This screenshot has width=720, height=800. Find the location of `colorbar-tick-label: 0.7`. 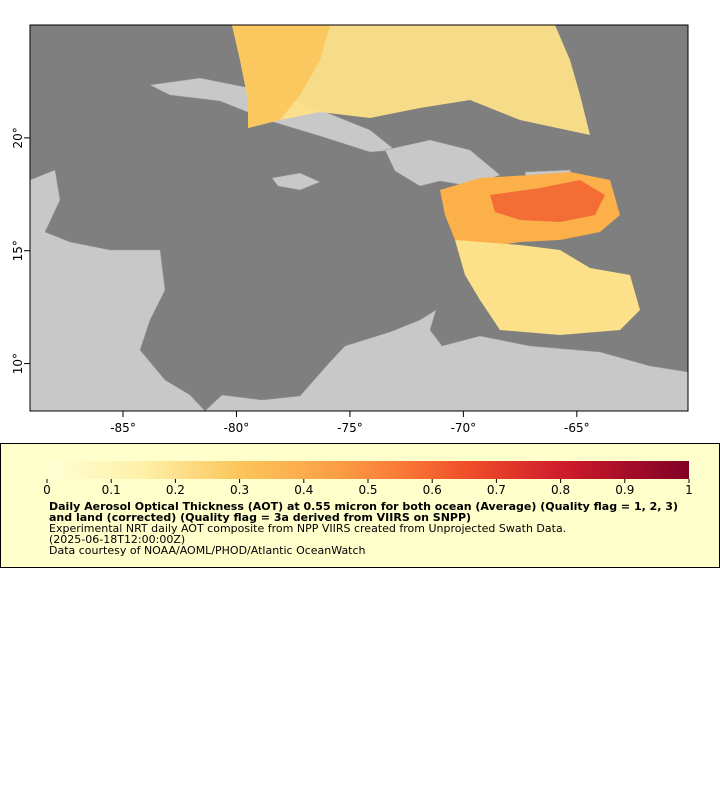

colorbar-tick-label: 0.7 is located at coordinates (496, 490).